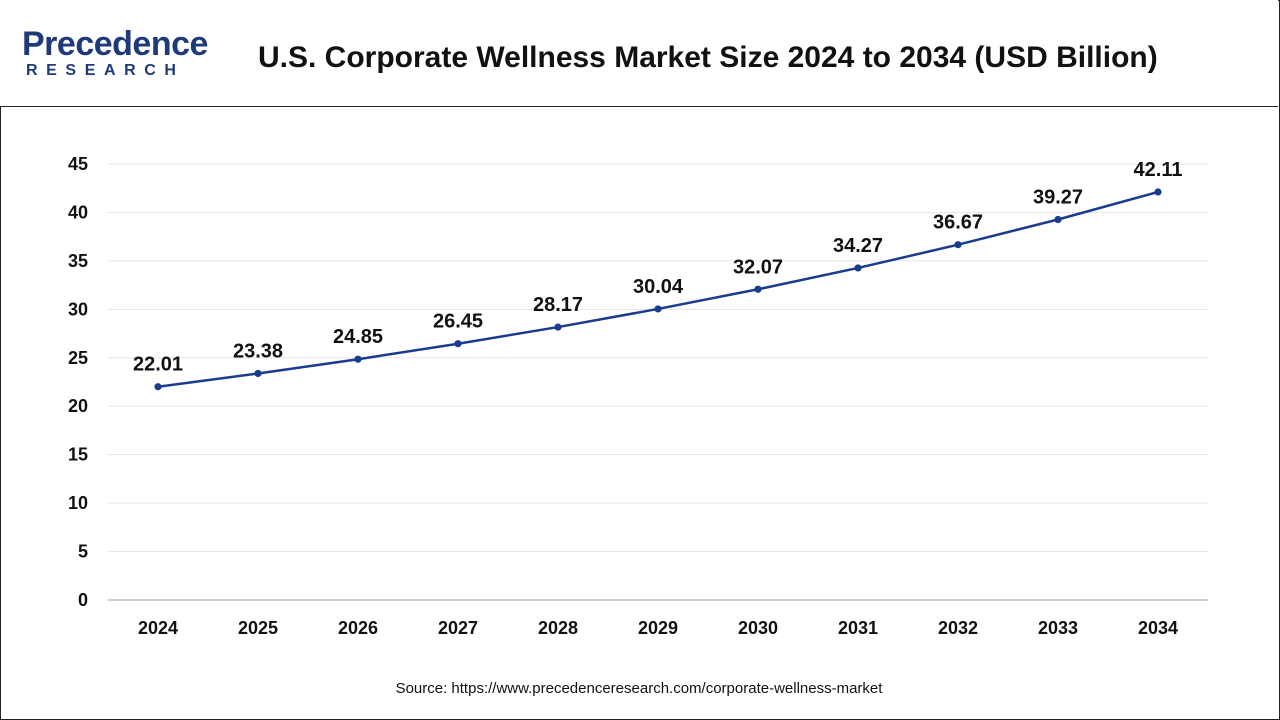  Describe the element at coordinates (1058, 198) in the screenshot. I see `data-label: 39.27` at that location.